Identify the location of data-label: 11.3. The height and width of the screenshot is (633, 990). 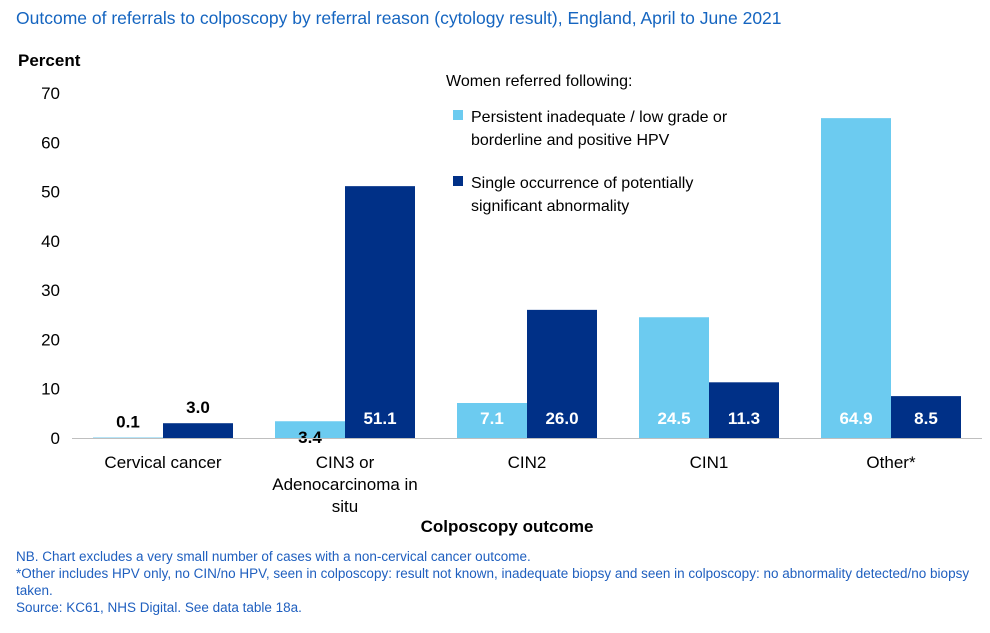
(744, 418).